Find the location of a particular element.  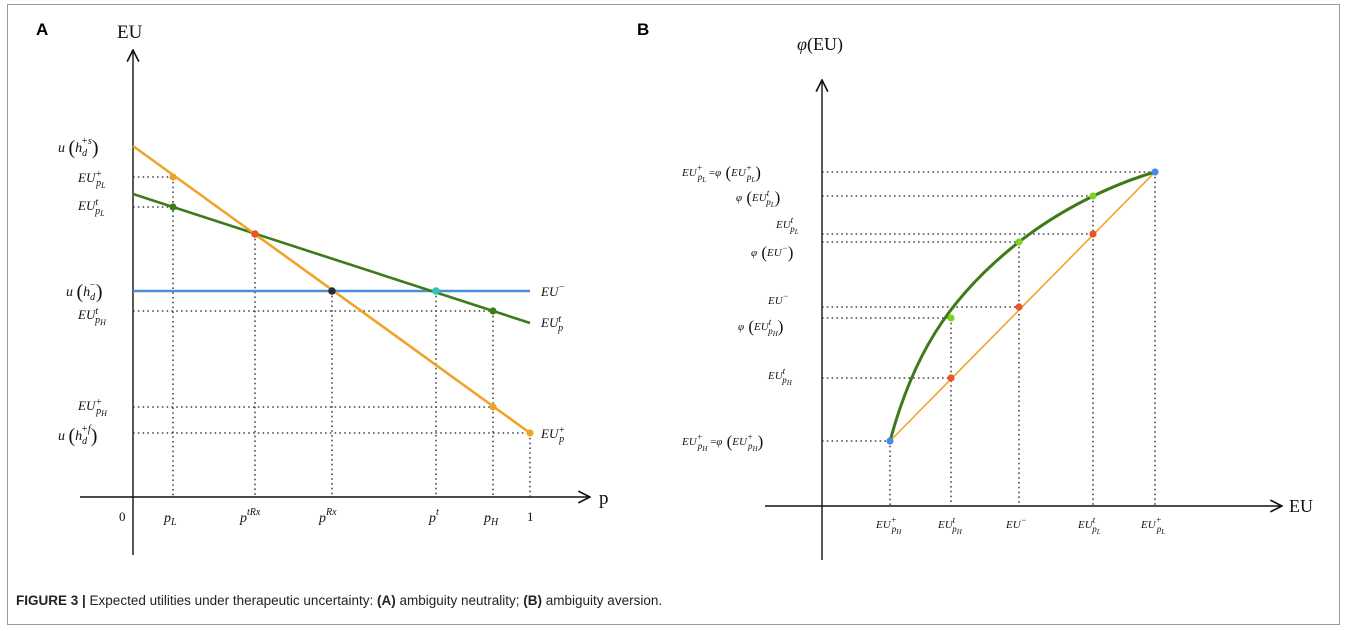

panel-b-xtick-eu-t-ph: EUt pH is located at coordinates (950, 525).